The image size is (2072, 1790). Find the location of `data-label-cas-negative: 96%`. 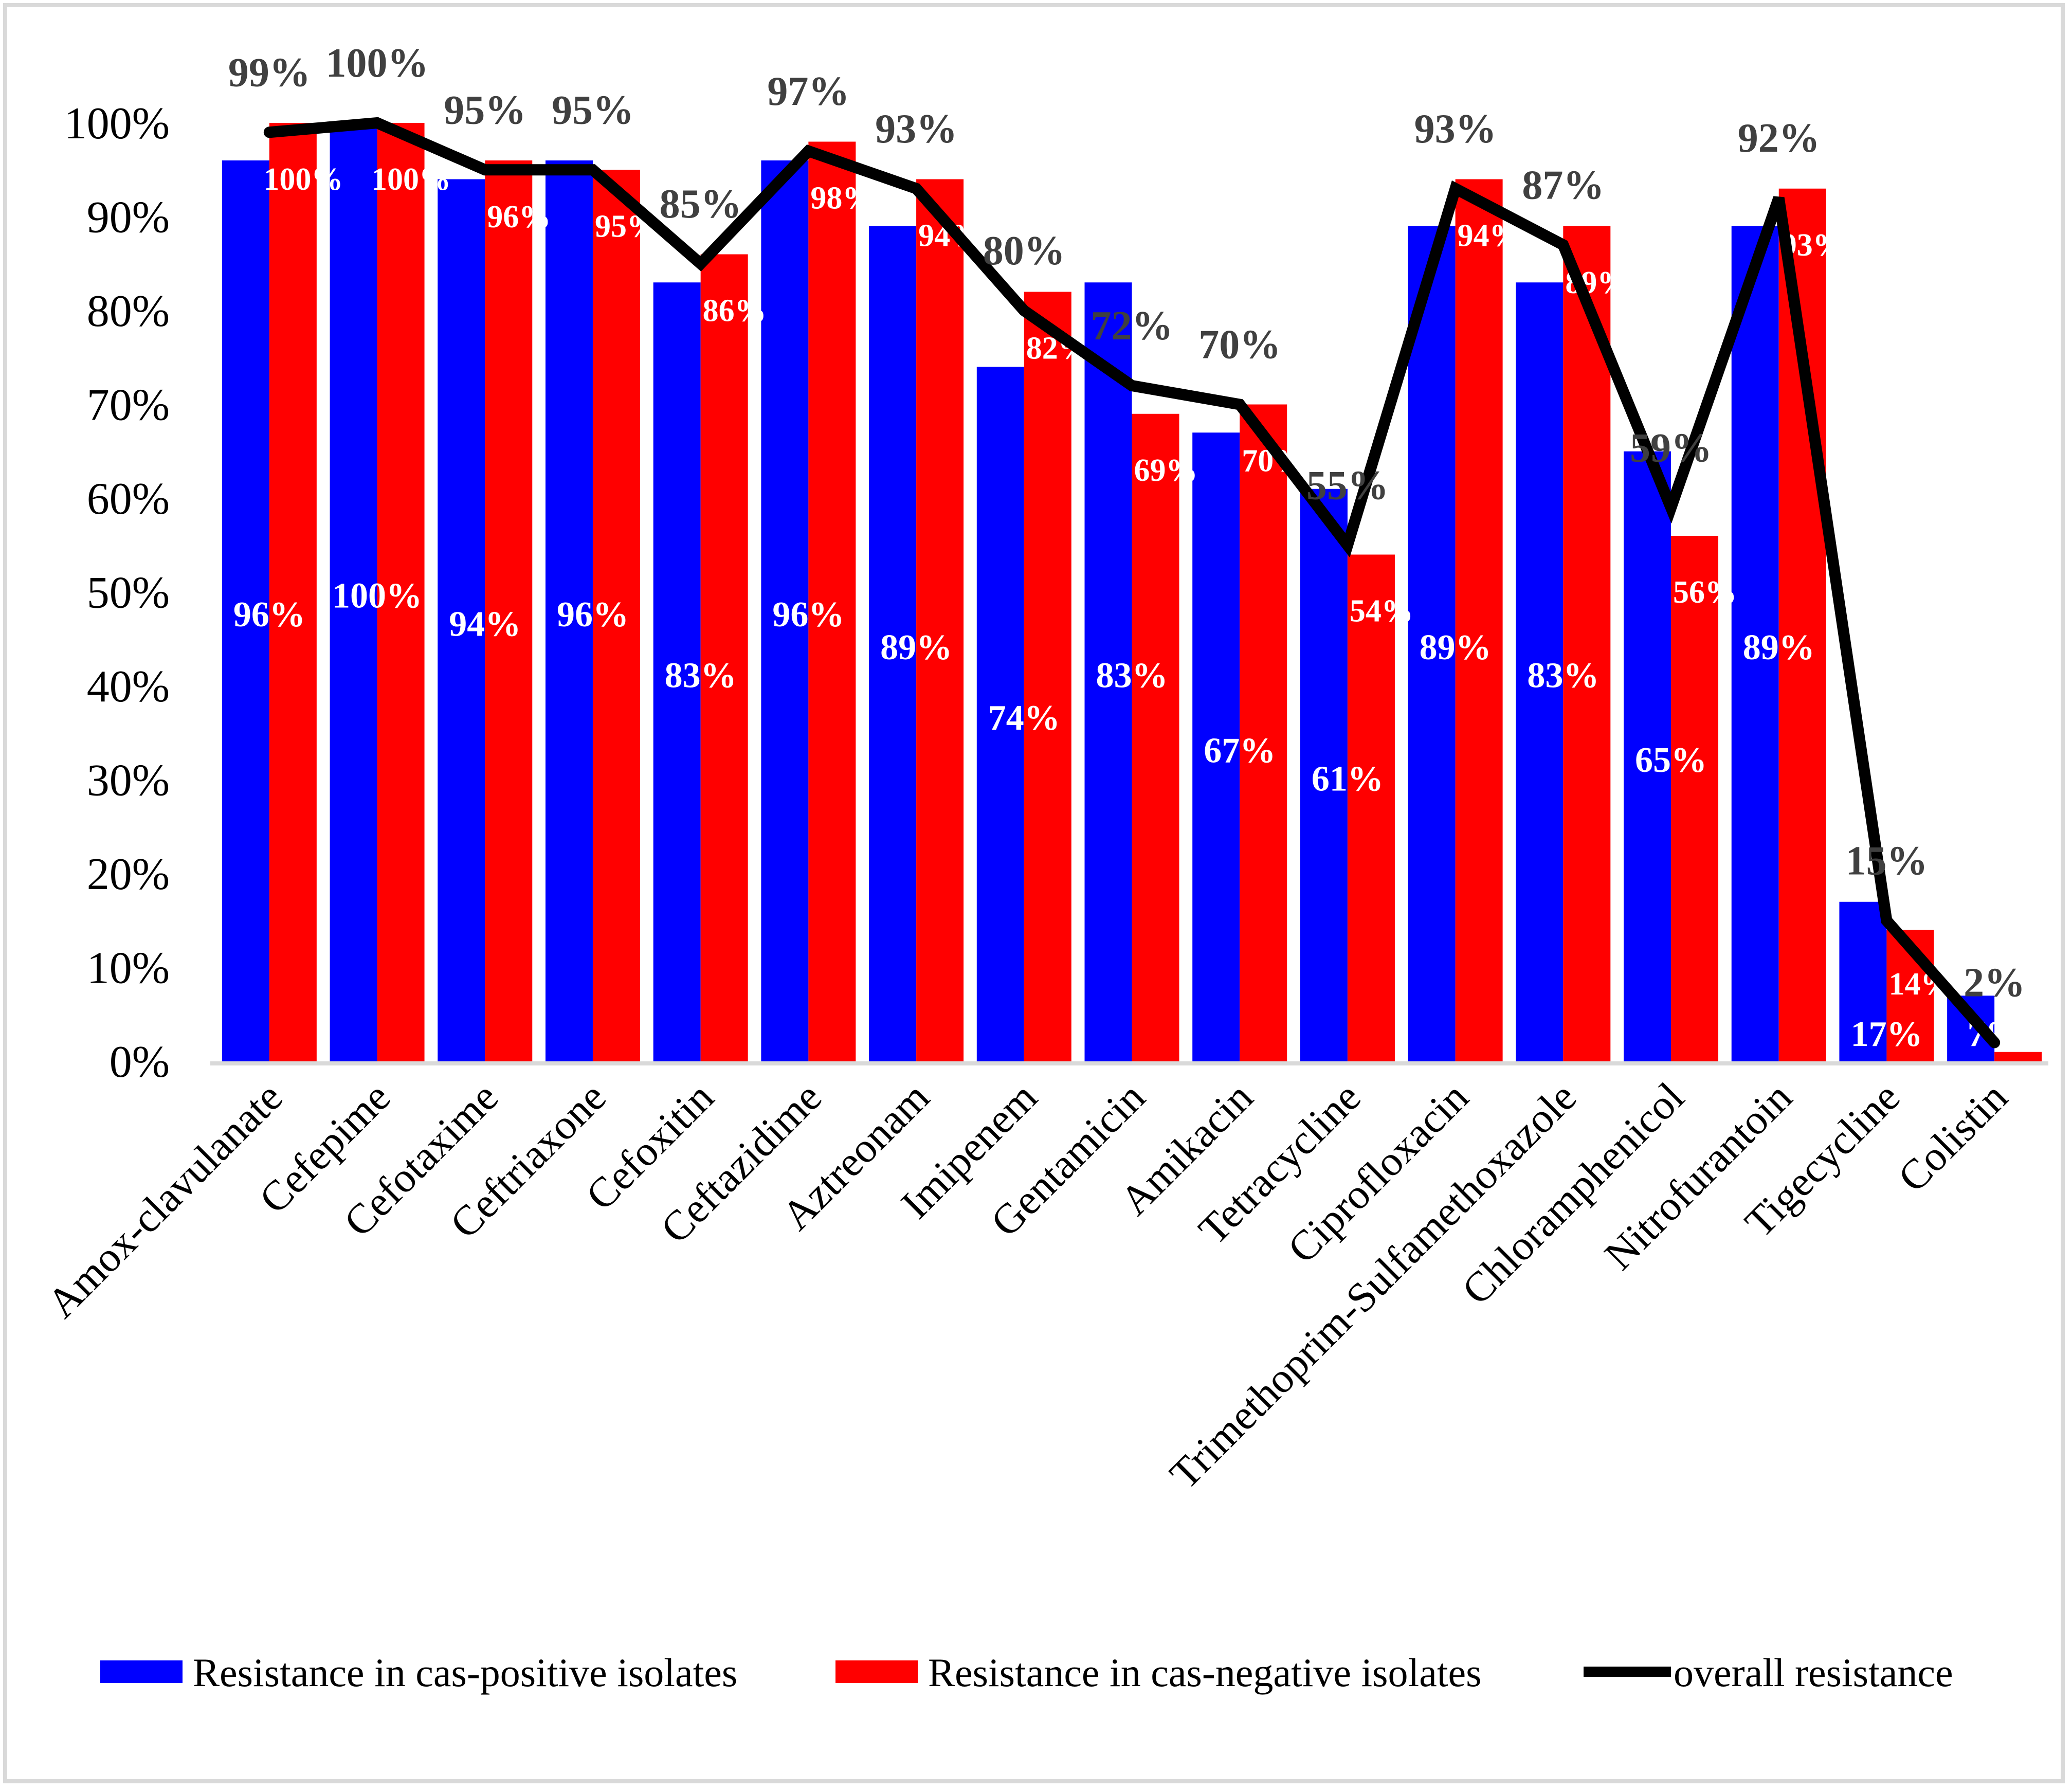

data-label-cas-negative: 96% is located at coordinates (519, 217).